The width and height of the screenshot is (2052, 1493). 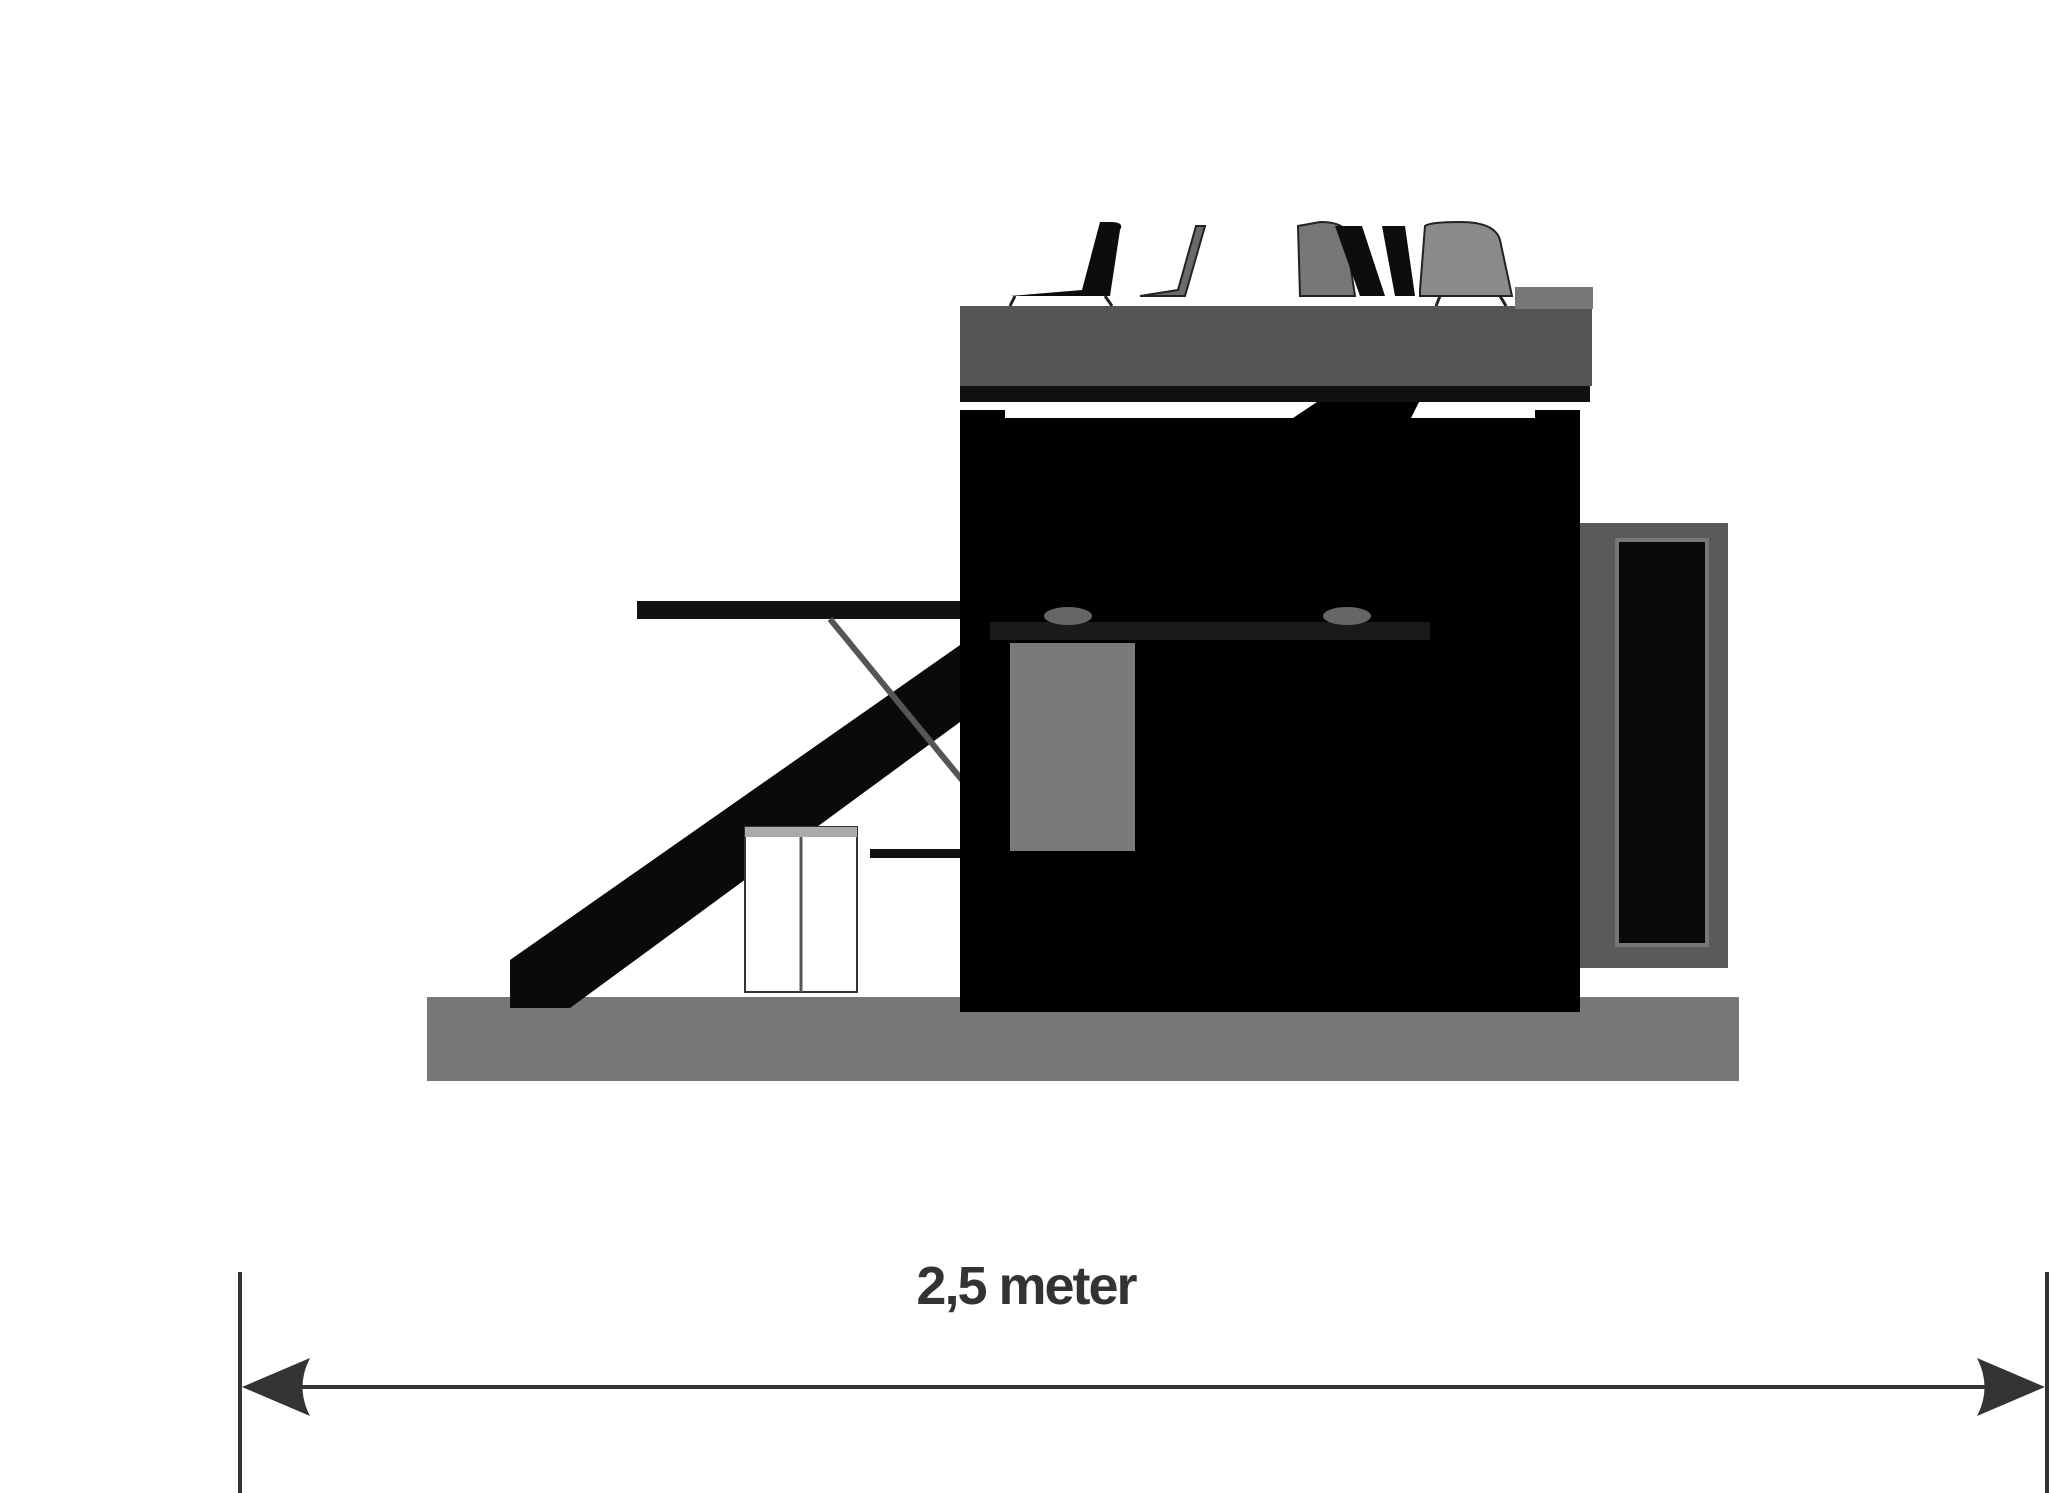 What do you see at coordinates (735, 826) in the screenshot?
I see `diagonal-stair` at bounding box center [735, 826].